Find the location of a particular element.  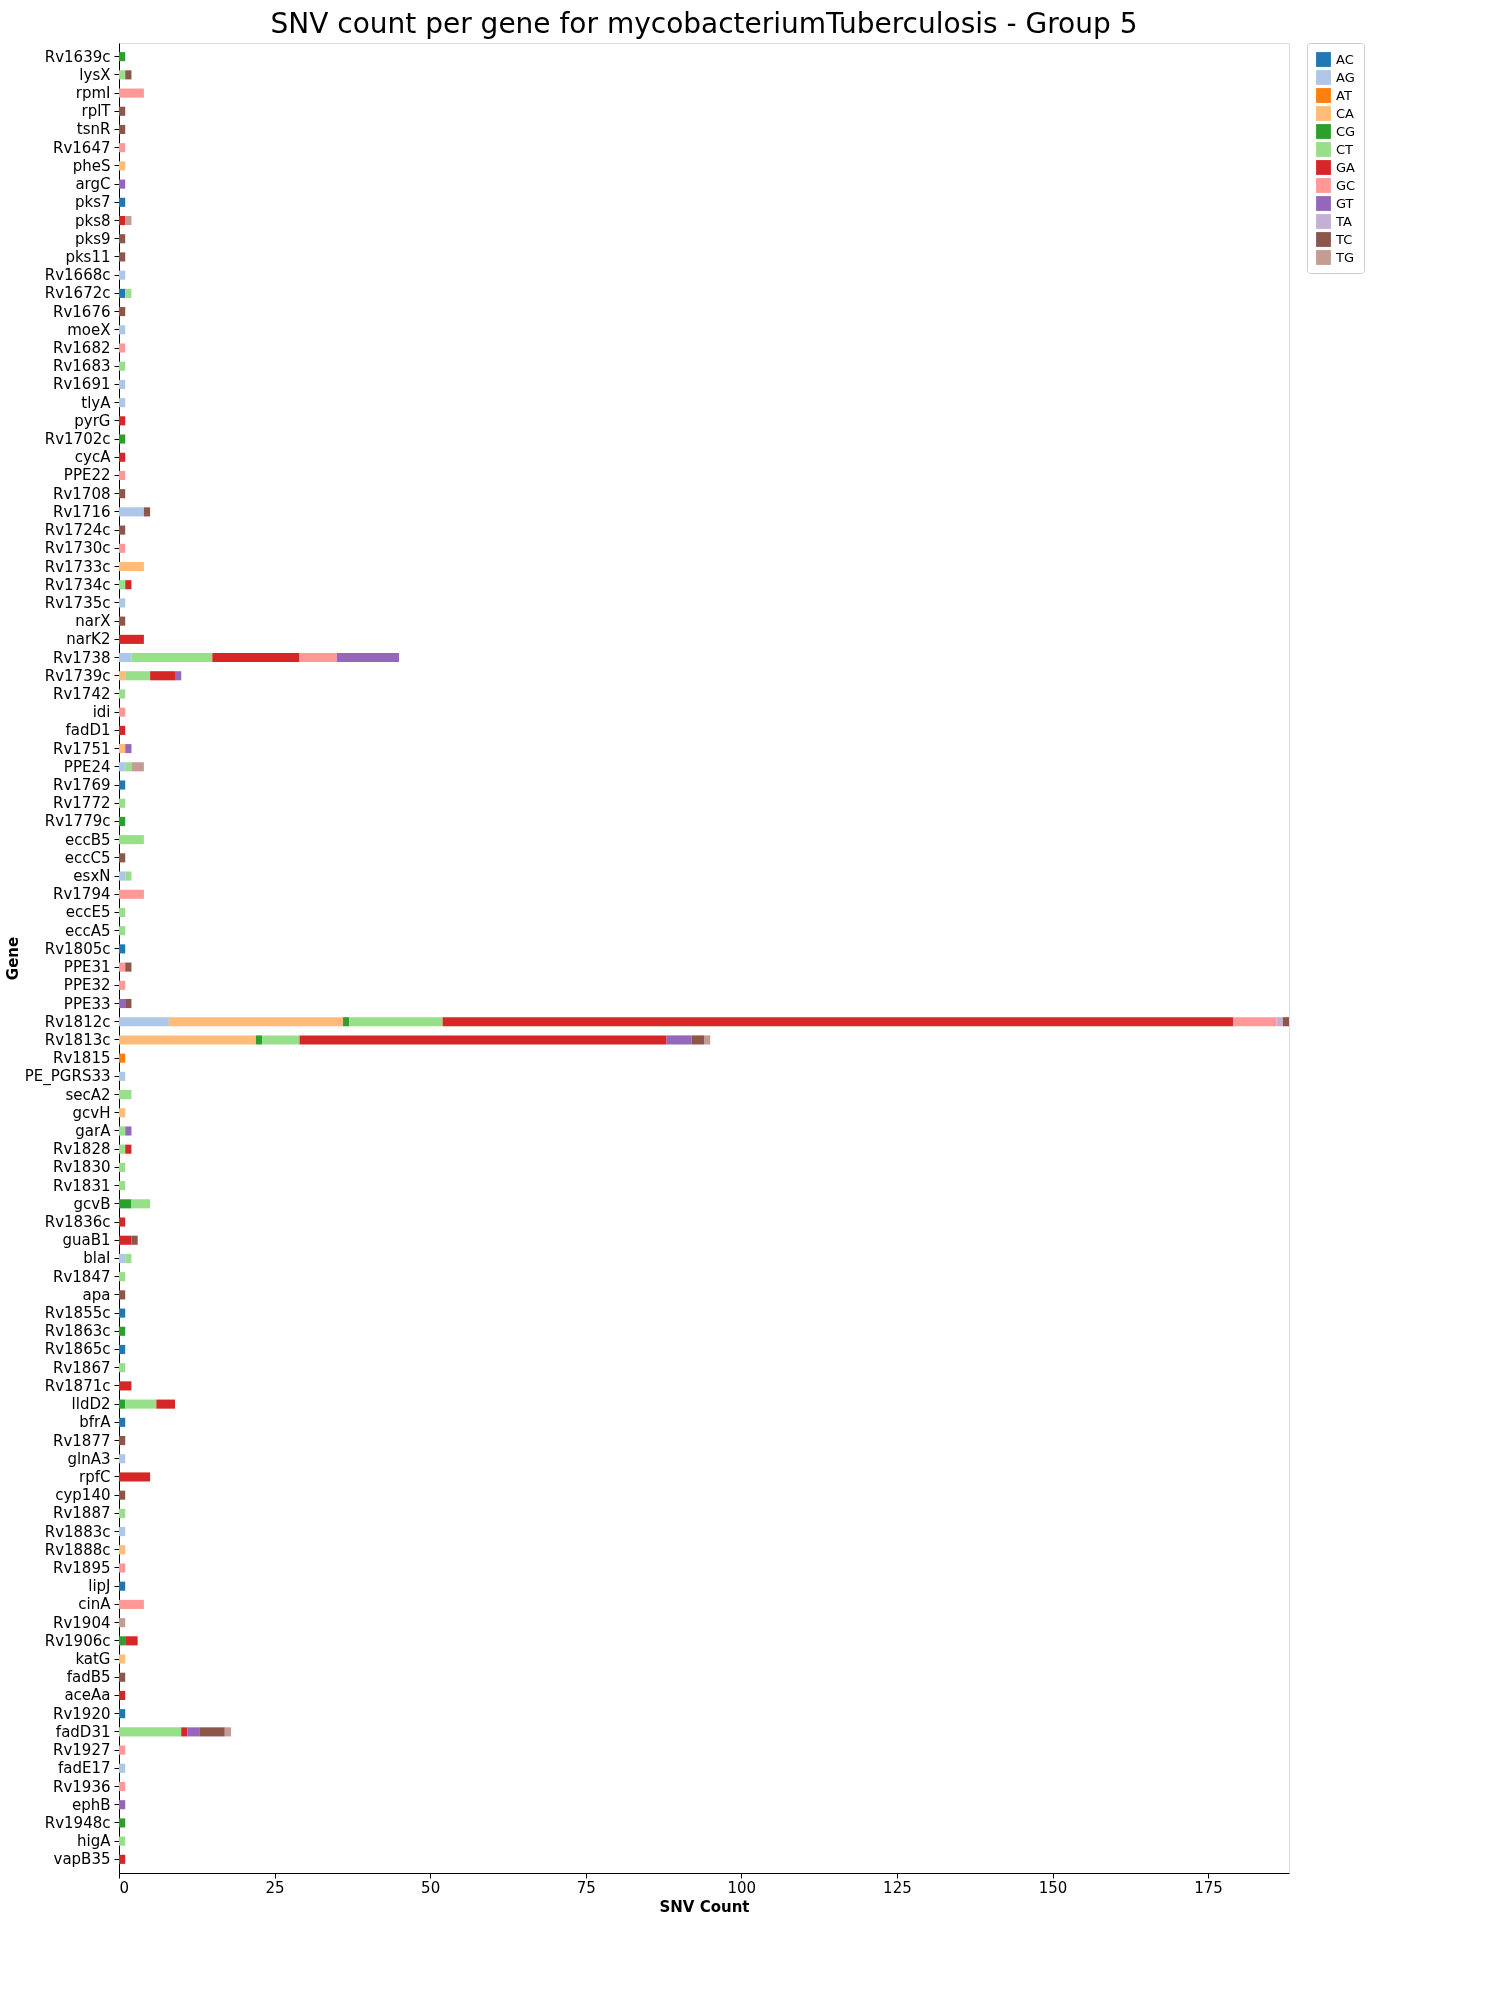

y-tick-label: PPE22 is located at coordinates (87, 475).